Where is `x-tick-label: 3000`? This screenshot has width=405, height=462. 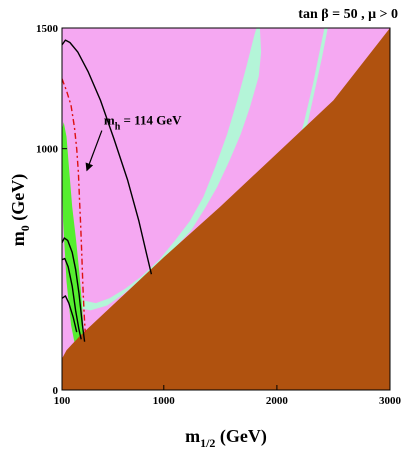
x-tick-label: 3000 is located at coordinates (390, 401).